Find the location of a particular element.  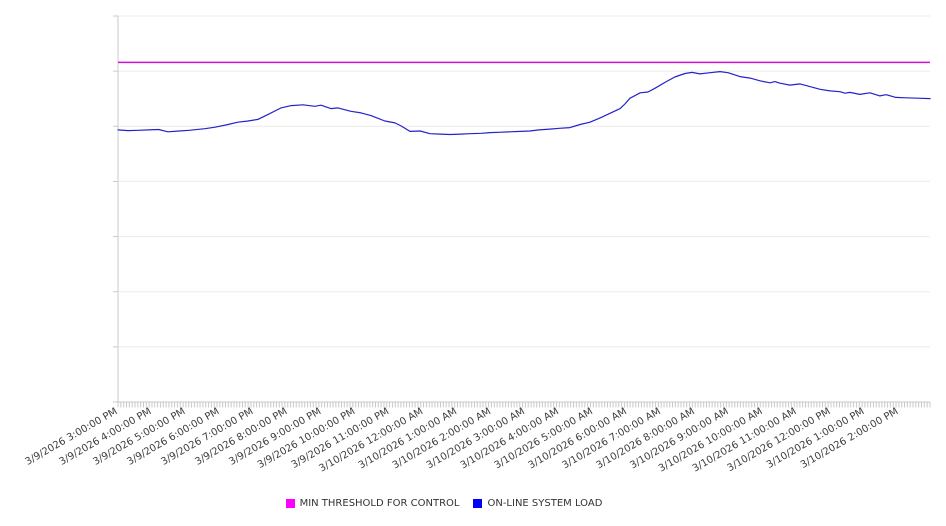

legend-item-online-system-load: ON-LINE SYSTEM LOAD is located at coordinates (537, 503).